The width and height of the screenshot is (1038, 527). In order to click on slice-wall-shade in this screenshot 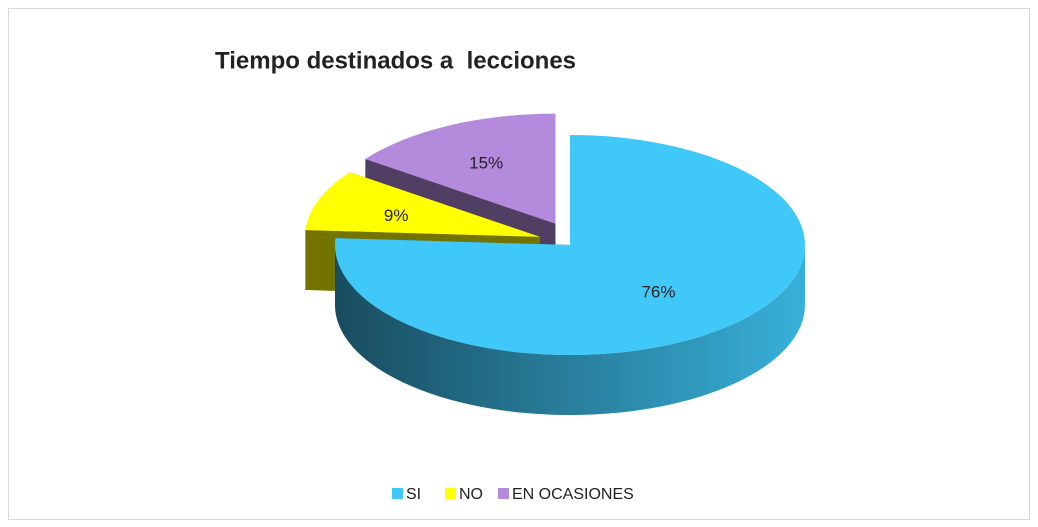, I will do `click(570, 330)`.